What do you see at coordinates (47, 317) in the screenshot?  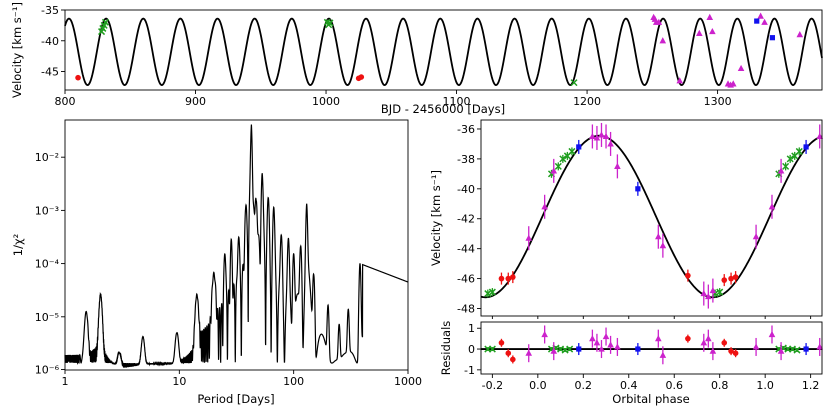 I see `periodogram-y-tick-label: 10⁻⁵` at bounding box center [47, 317].